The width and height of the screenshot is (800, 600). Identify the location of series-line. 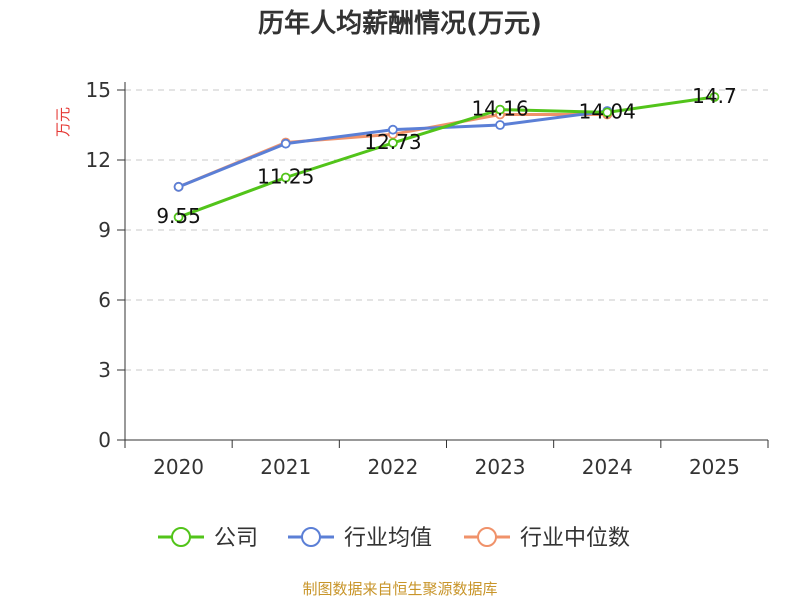
(446, 157).